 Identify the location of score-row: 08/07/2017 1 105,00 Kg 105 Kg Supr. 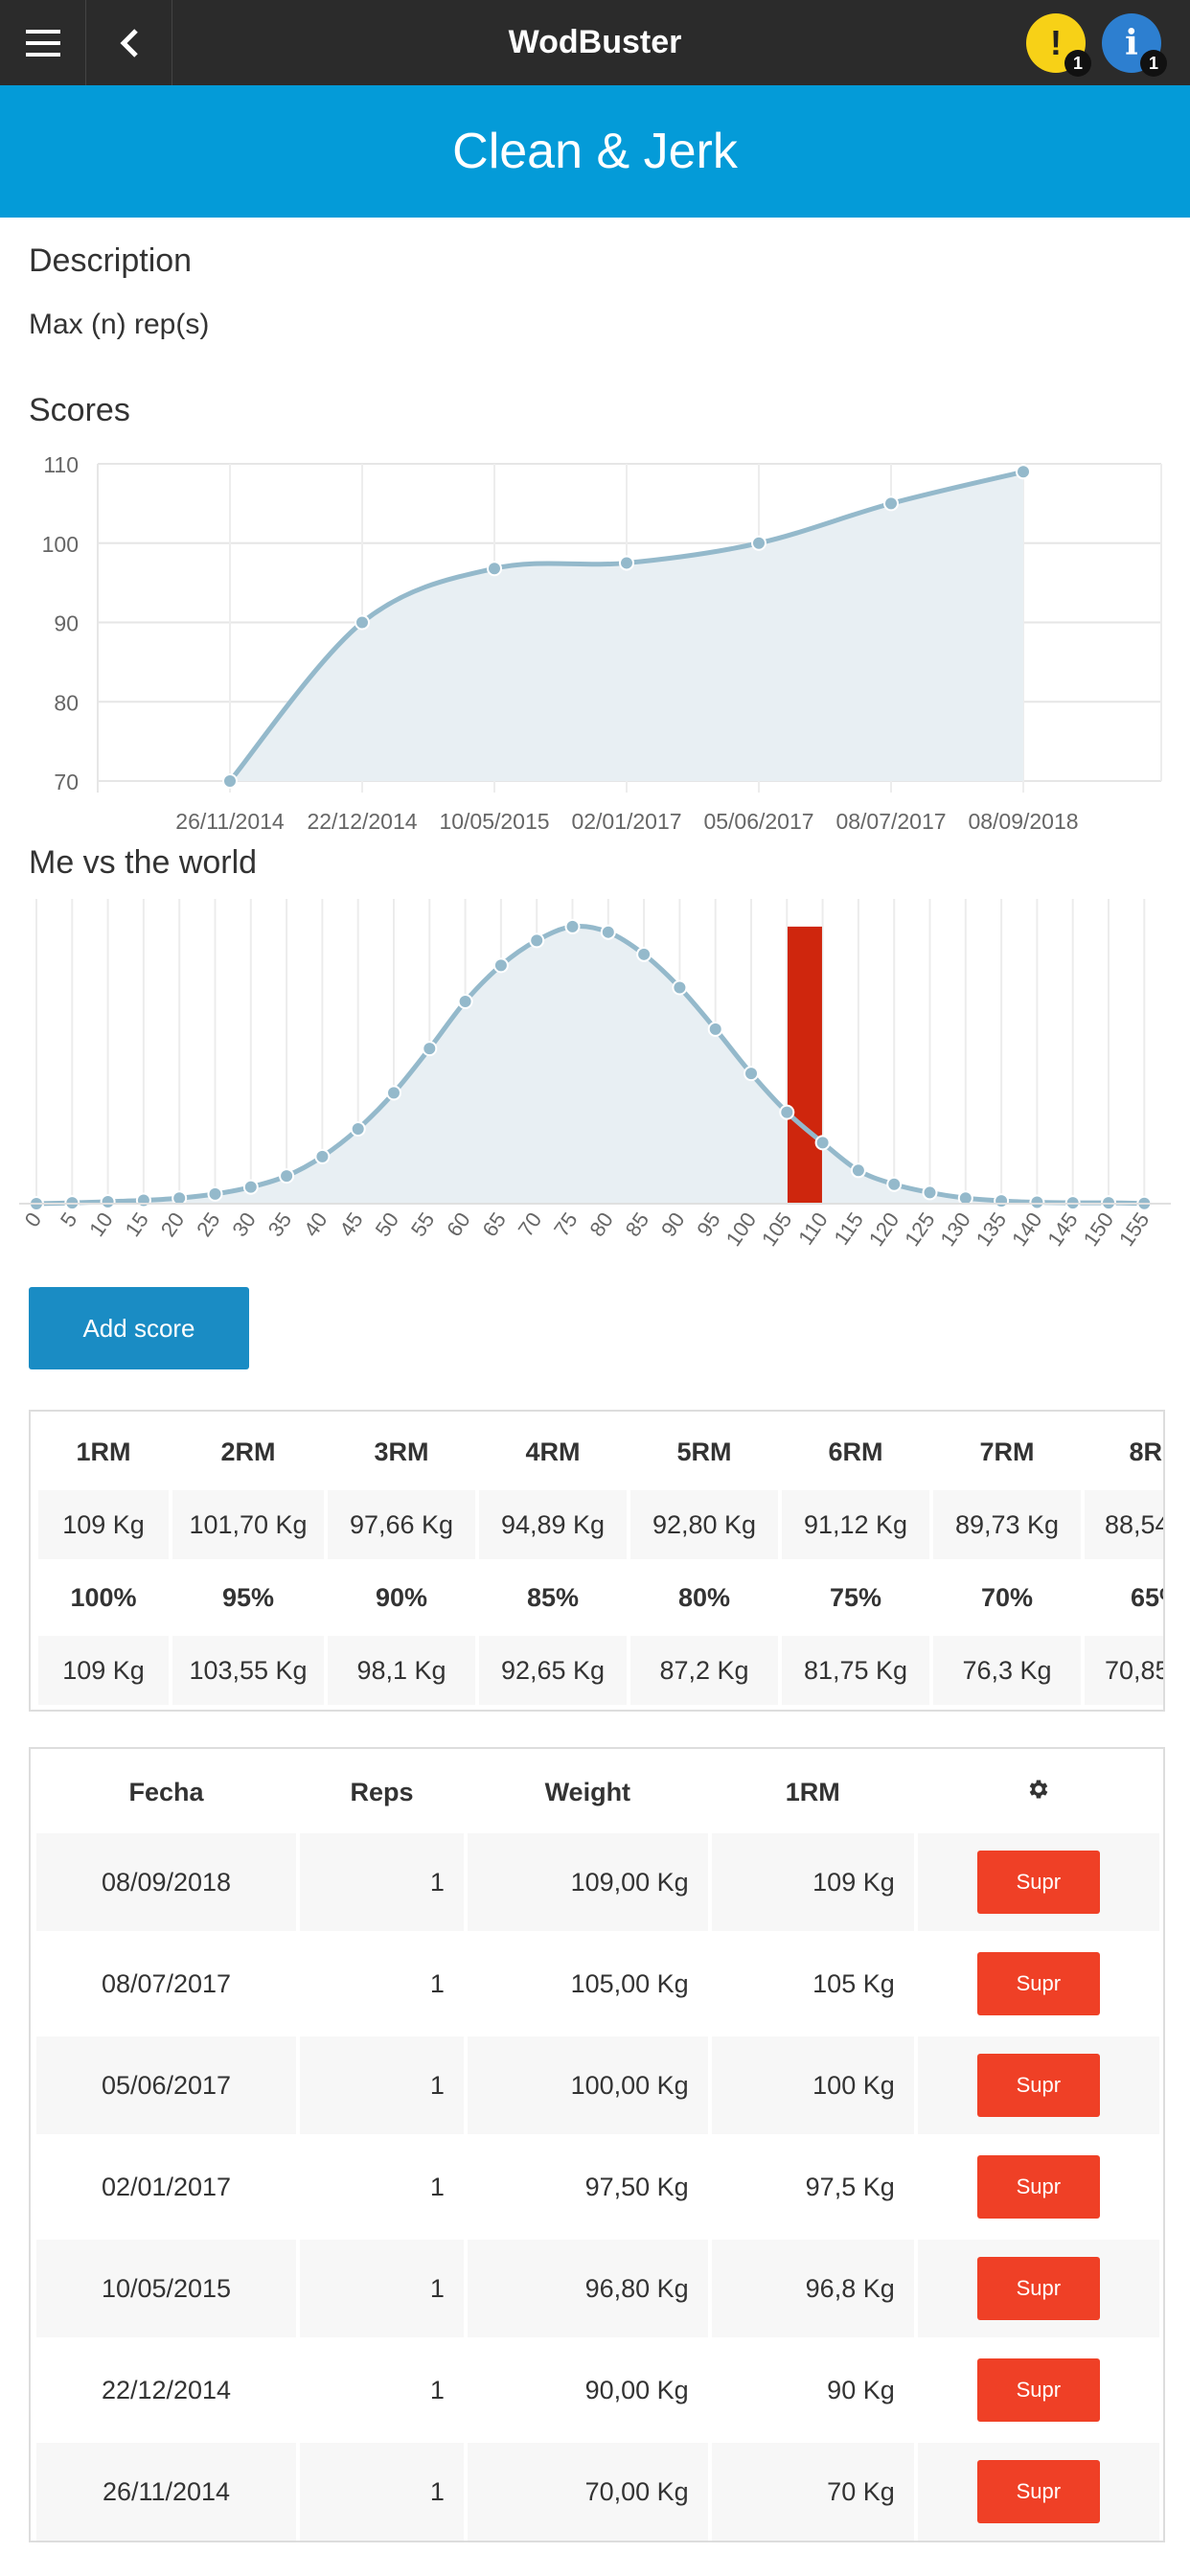
(598, 1984).